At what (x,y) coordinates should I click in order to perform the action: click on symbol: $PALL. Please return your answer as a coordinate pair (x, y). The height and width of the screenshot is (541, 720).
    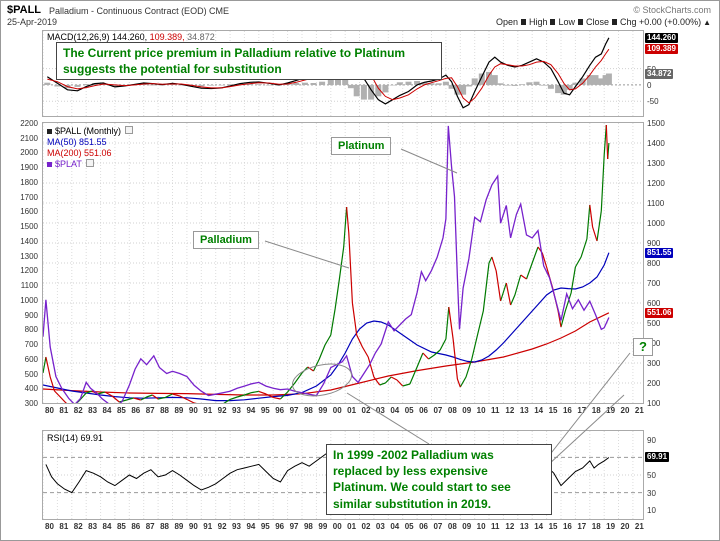
    Looking at the image, I should click on (24, 10).